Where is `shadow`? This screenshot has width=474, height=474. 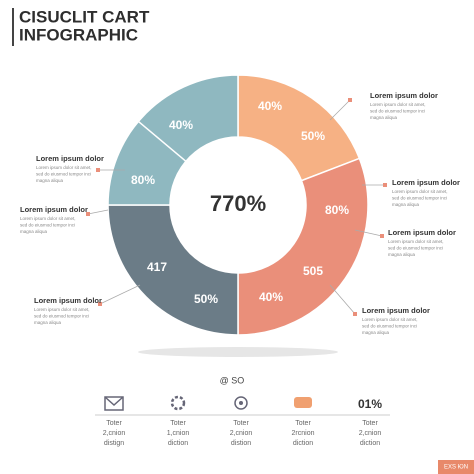
shadow is located at coordinates (238, 352).